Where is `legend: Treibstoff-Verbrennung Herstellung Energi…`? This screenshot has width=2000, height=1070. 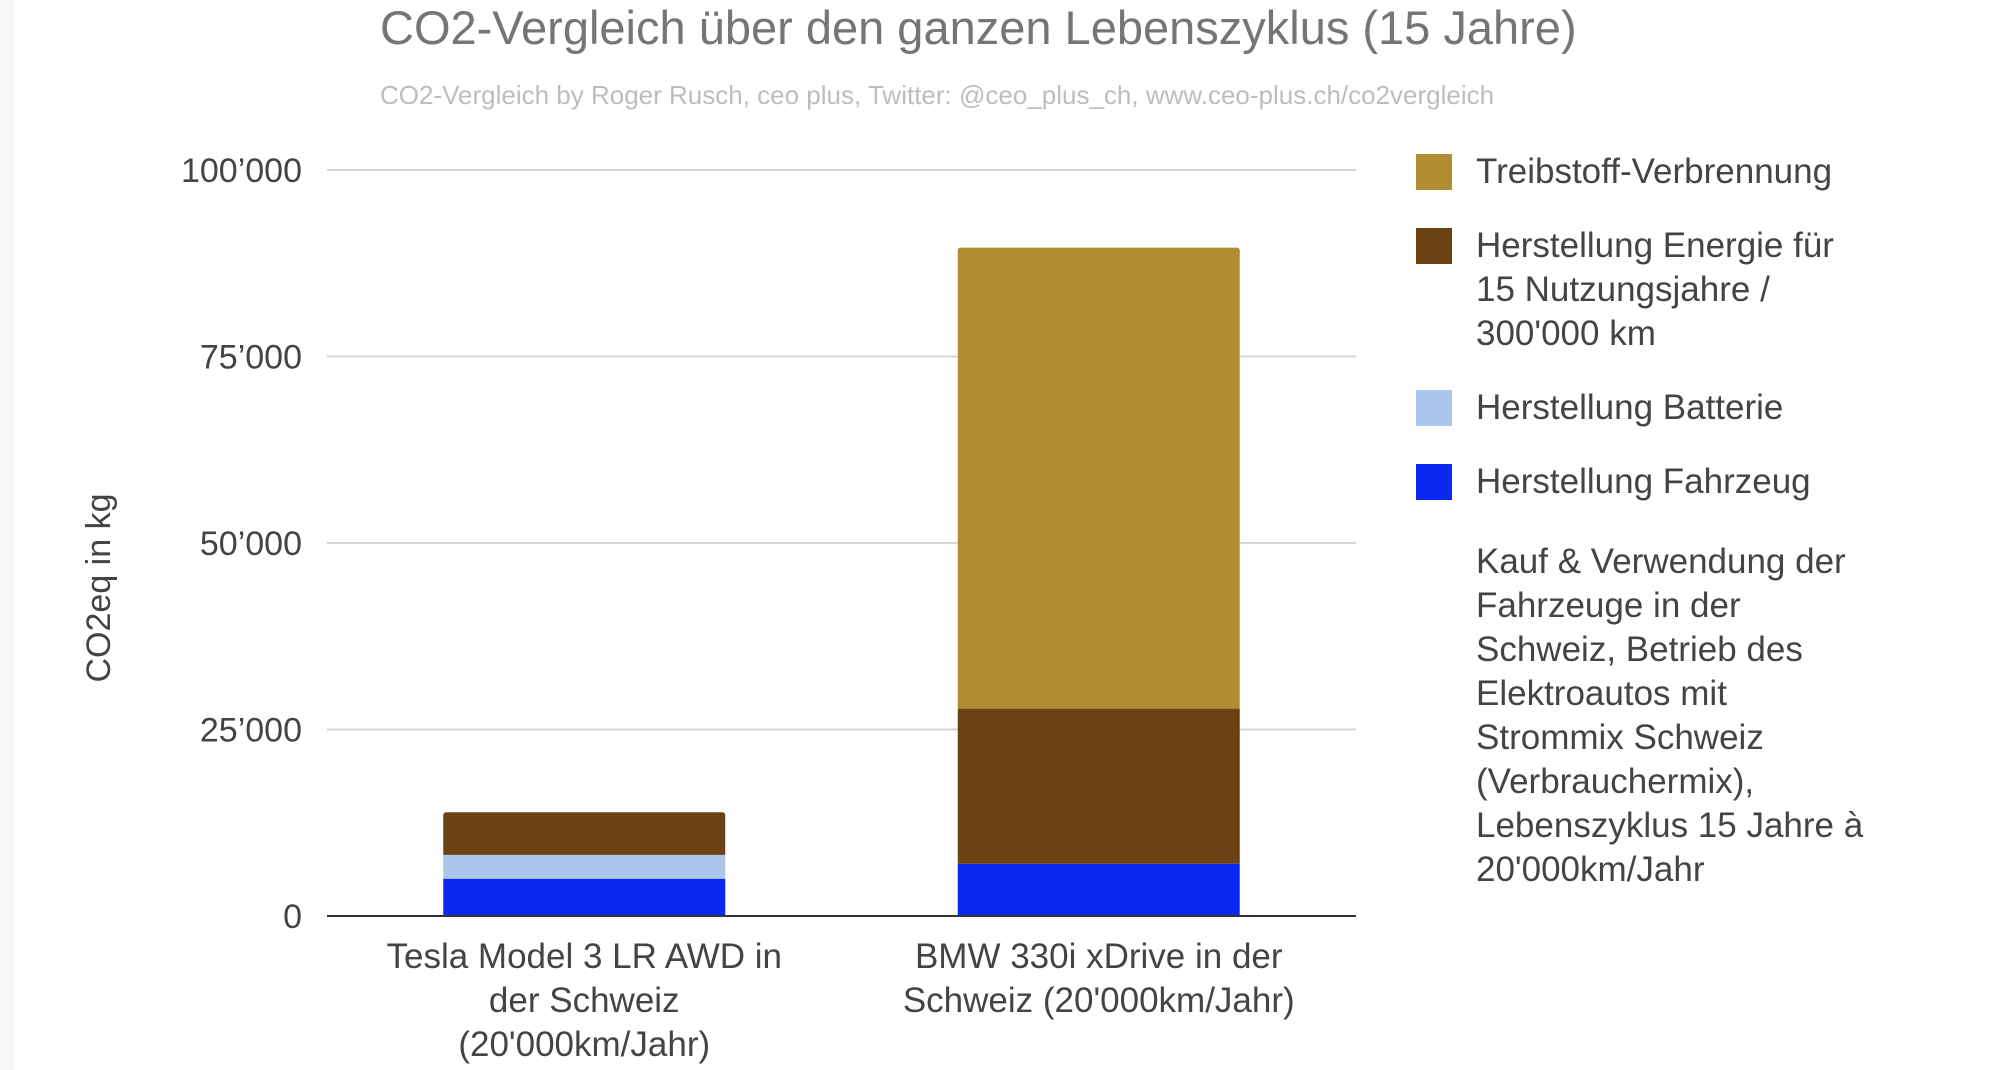
legend: Treibstoff-Verbrennung Herstellung Energi… is located at coordinates (1625, 326).